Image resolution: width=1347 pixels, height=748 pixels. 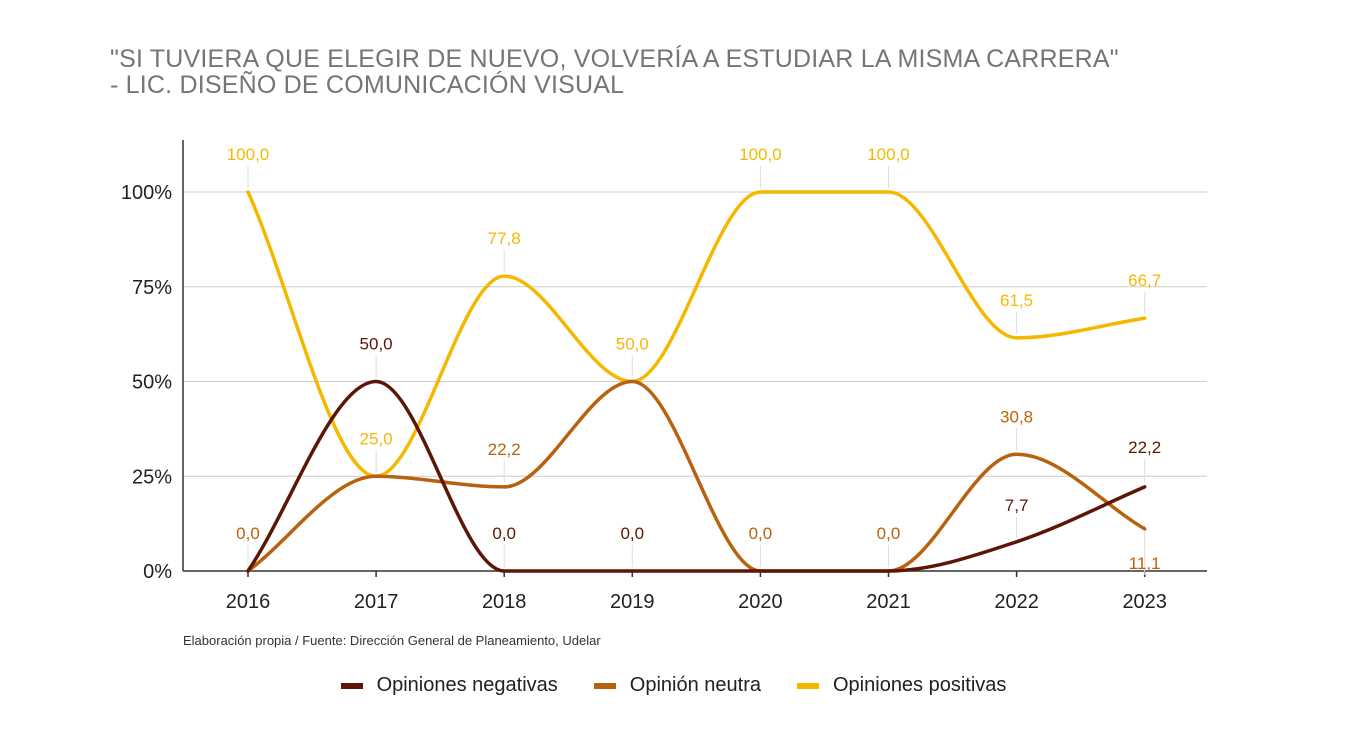 I want to click on data-label-negativas: 50,0, so click(x=376, y=344).